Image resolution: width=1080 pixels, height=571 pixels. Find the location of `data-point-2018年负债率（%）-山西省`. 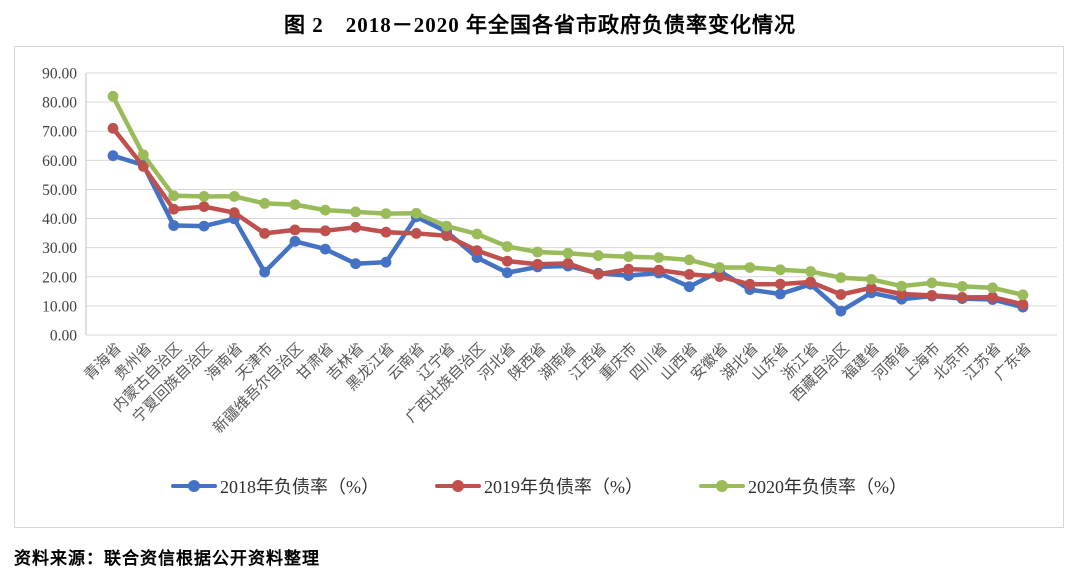

data-point-2018年负债率（%）-山西省 is located at coordinates (689, 287).